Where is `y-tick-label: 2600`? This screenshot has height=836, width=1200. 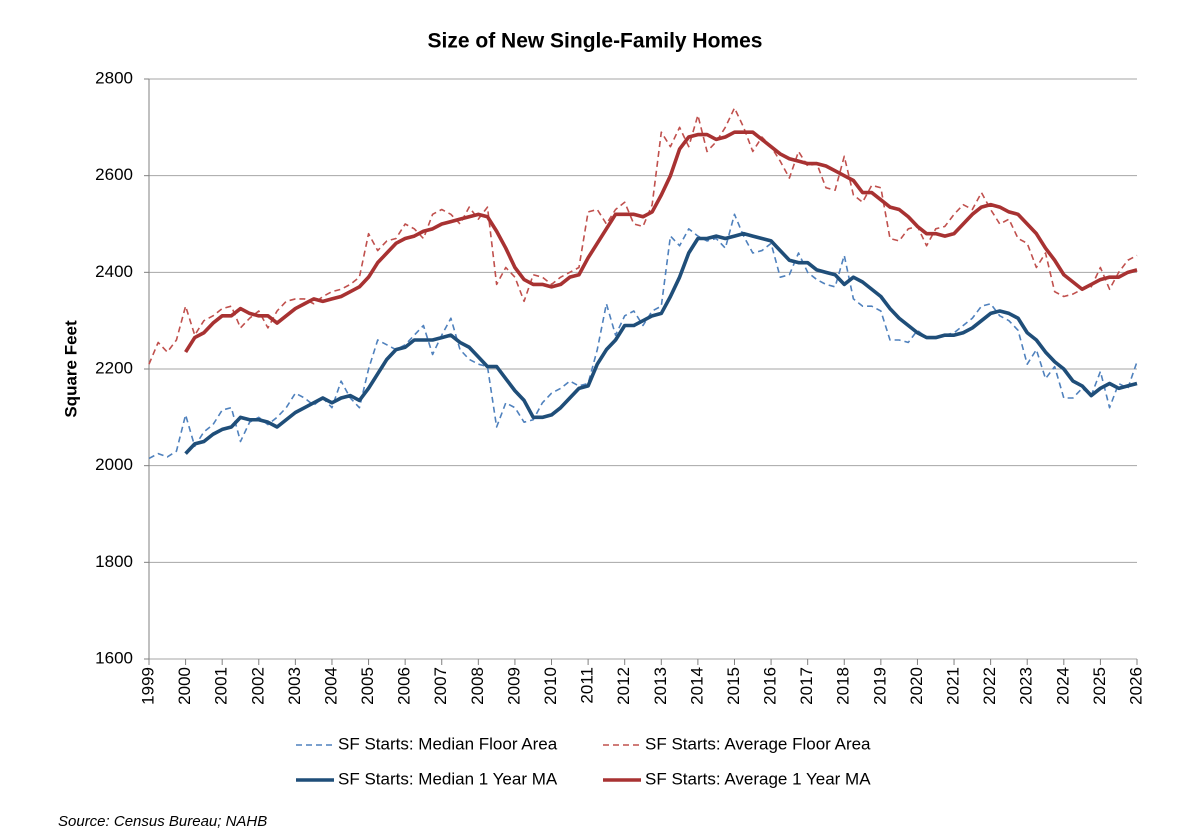 y-tick-label: 2600 is located at coordinates (114, 174).